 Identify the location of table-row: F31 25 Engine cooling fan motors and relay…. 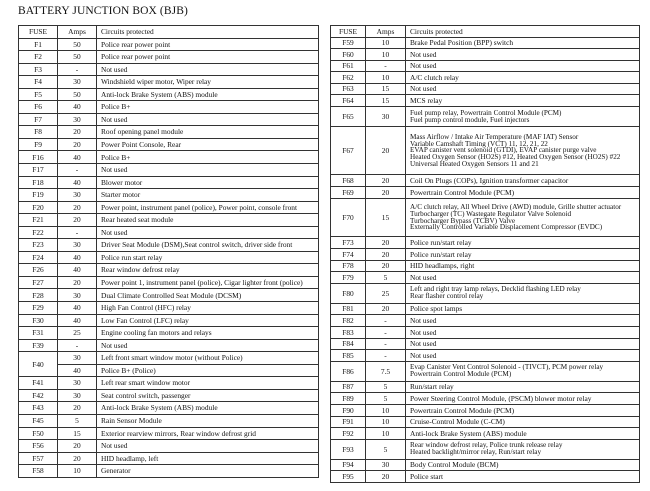
(168, 333).